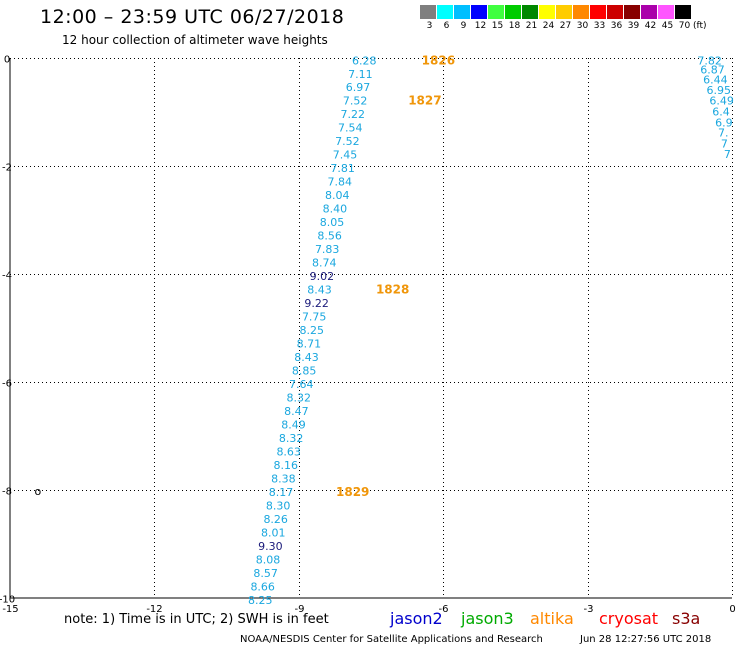 The height and width of the screenshot is (650, 740). What do you see at coordinates (192, 17) in the screenshot?
I see `page-title: 12:00 – 23:59 UTC 06/27/2018` at bounding box center [192, 17].